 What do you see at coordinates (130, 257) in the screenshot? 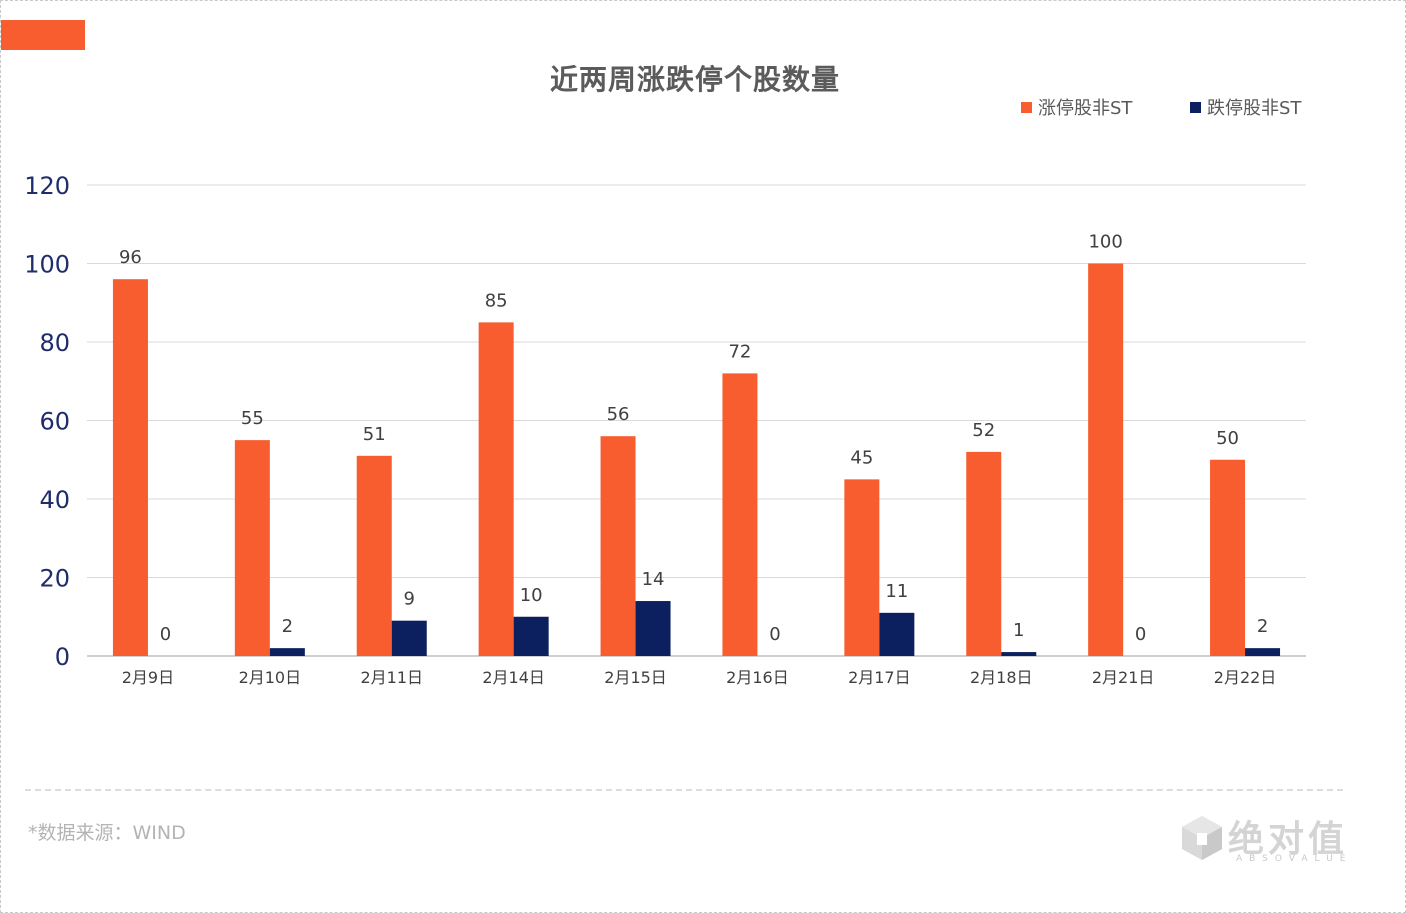
I see `data-label: 96` at bounding box center [130, 257].